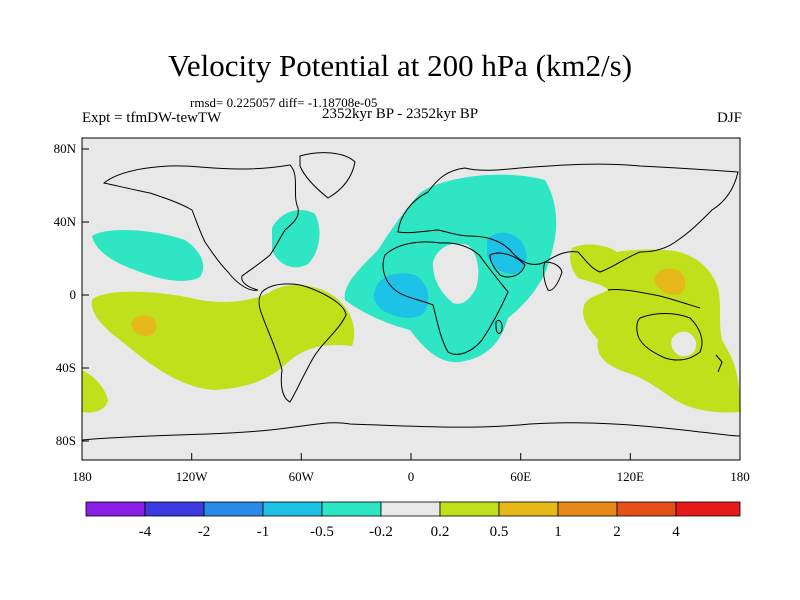 The height and width of the screenshot is (600, 800). I want to click on negative-core-middle-east, so click(507, 253).